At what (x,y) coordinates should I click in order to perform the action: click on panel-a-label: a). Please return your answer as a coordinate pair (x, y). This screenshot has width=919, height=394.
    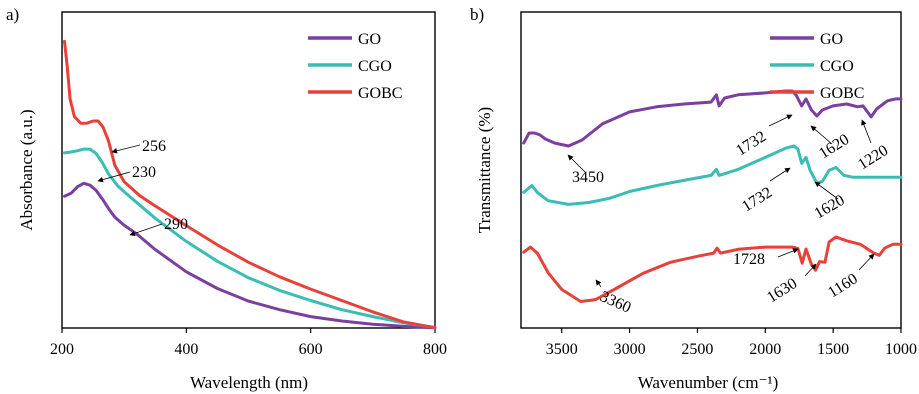
    Looking at the image, I should click on (12, 14).